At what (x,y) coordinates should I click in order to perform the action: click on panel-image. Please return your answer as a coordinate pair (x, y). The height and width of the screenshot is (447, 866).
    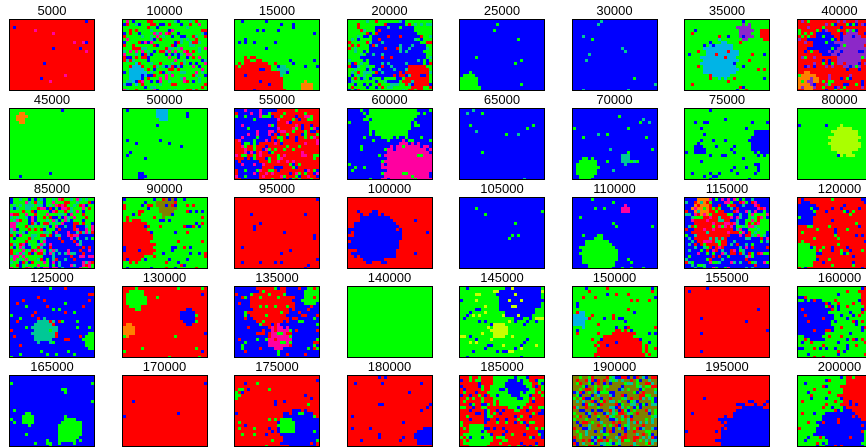
    Looking at the image, I should click on (615, 144).